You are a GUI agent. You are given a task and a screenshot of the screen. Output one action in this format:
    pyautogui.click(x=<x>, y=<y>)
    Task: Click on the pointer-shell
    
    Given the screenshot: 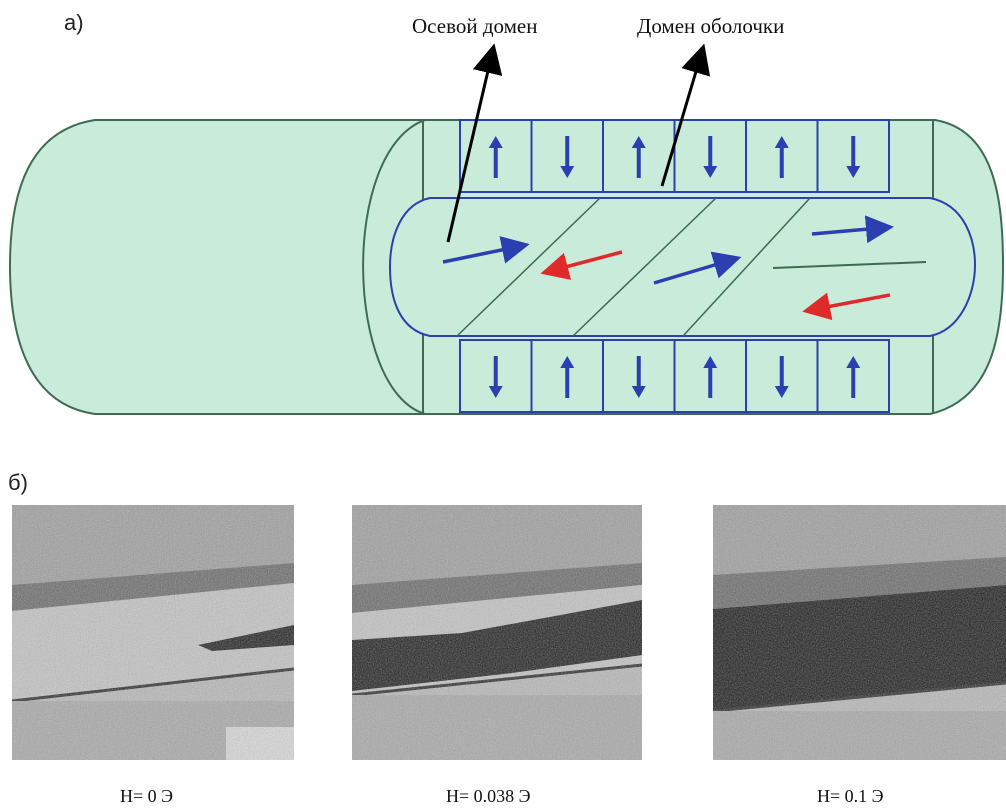 What is the action you would take?
    pyautogui.click(x=685, y=115)
    